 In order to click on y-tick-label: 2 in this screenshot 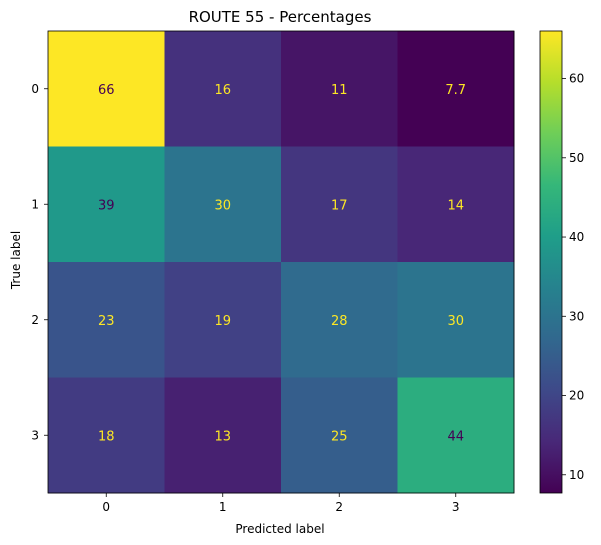, I will do `click(35, 320)`.